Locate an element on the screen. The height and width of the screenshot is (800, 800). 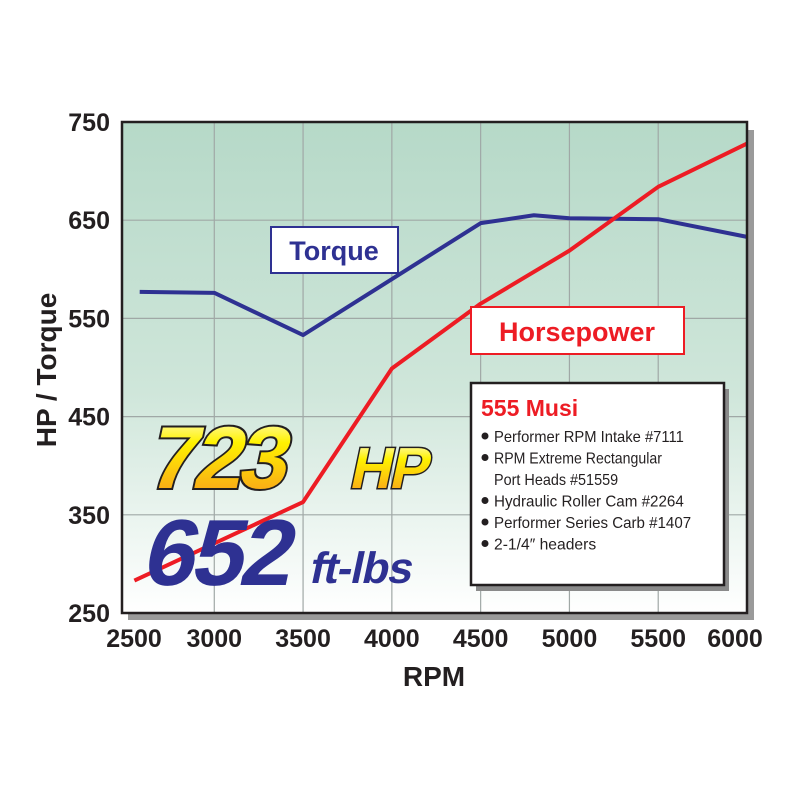
x-tick-label: 5000 is located at coordinates (570, 639).